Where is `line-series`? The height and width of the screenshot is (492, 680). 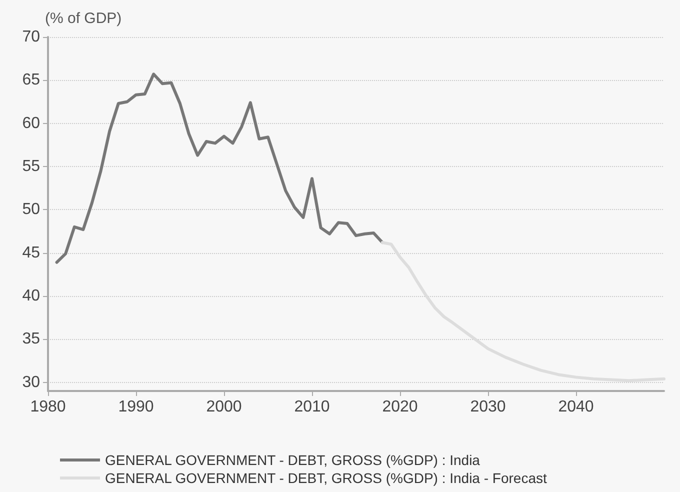
line-series is located at coordinates (523, 311).